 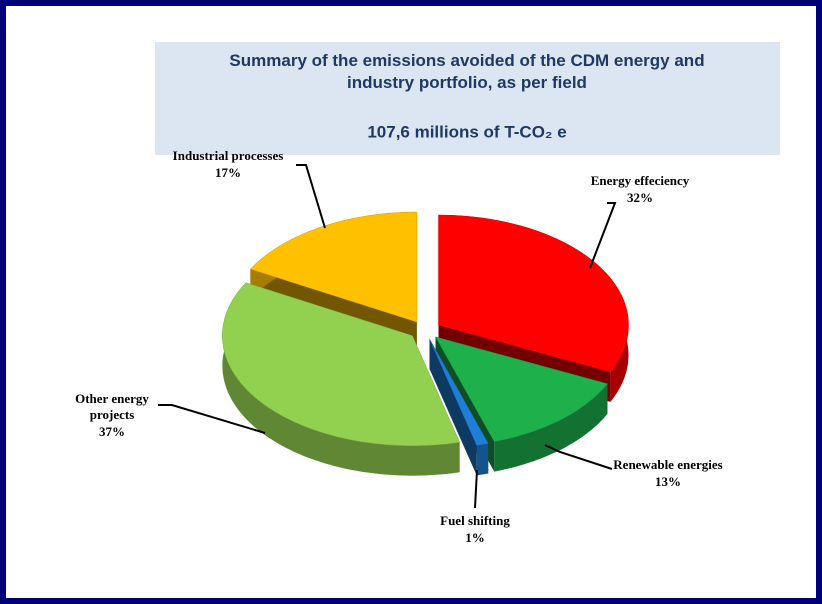 What do you see at coordinates (475, 520) in the screenshot?
I see `slice-label: Fuel shifting` at bounding box center [475, 520].